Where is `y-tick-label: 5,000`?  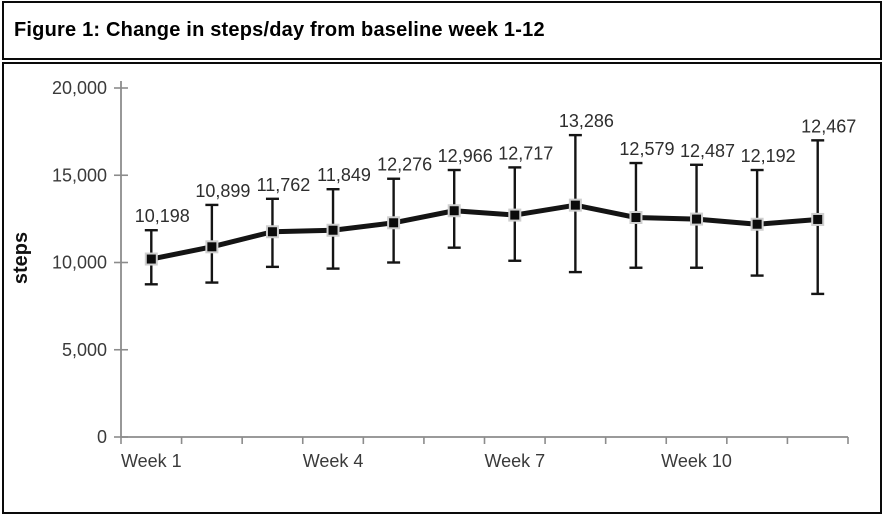
y-tick-label: 5,000 is located at coordinates (84, 350).